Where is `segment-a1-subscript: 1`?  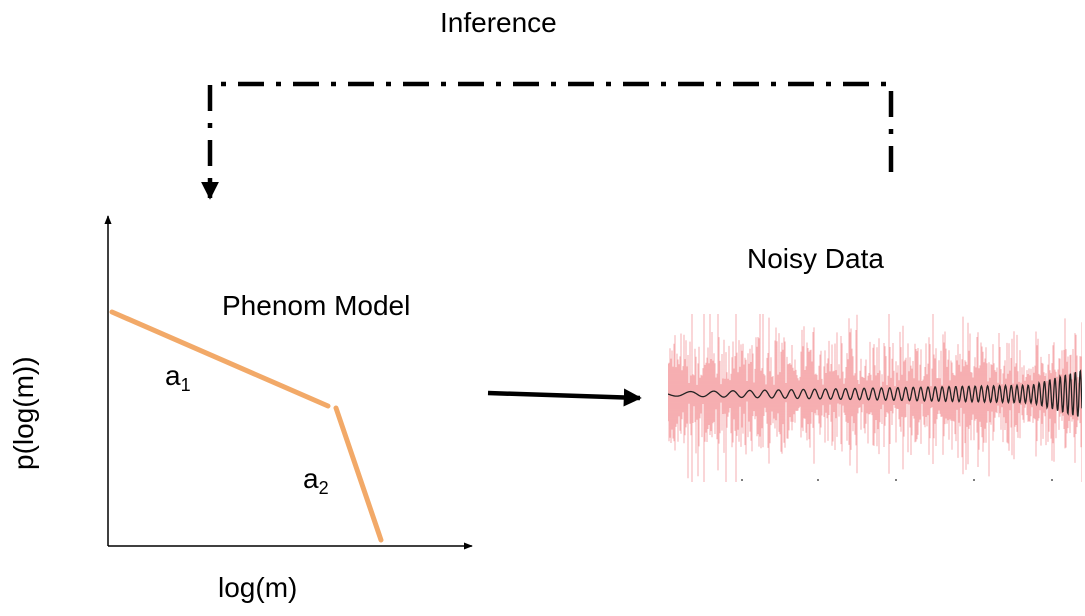 segment-a1-subscript: 1 is located at coordinates (185, 385).